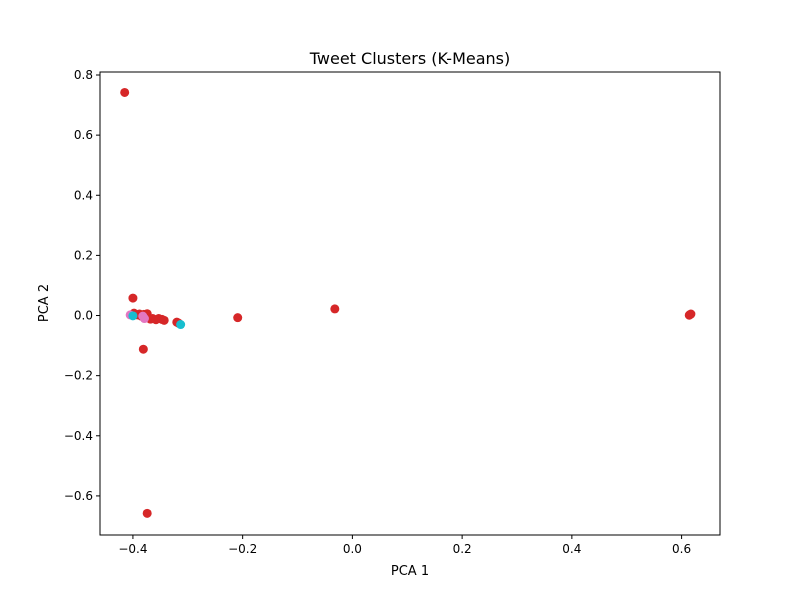 Image resolution: width=800 pixels, height=600 pixels. Describe the element at coordinates (410, 571) in the screenshot. I see `x-axis-label: PCA 1` at that location.